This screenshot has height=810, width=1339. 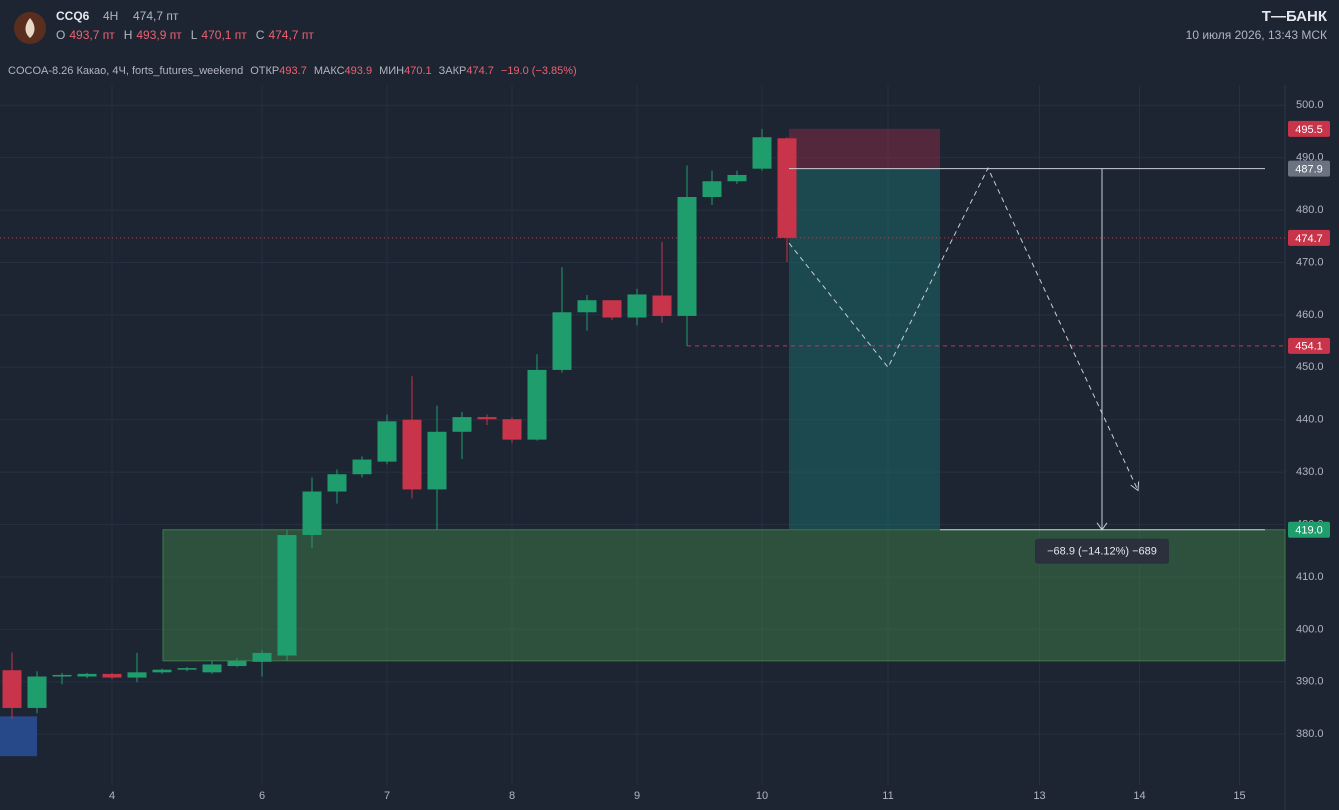 I want to click on measure-arrow, so click(x=1102, y=526).